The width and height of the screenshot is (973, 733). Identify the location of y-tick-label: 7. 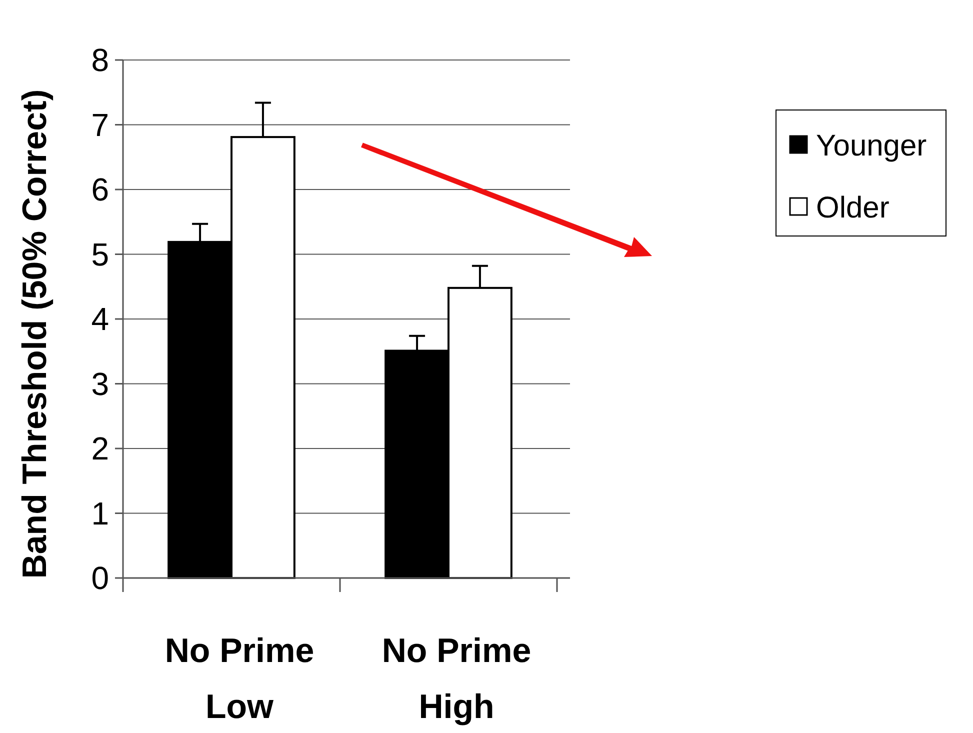
(100, 124).